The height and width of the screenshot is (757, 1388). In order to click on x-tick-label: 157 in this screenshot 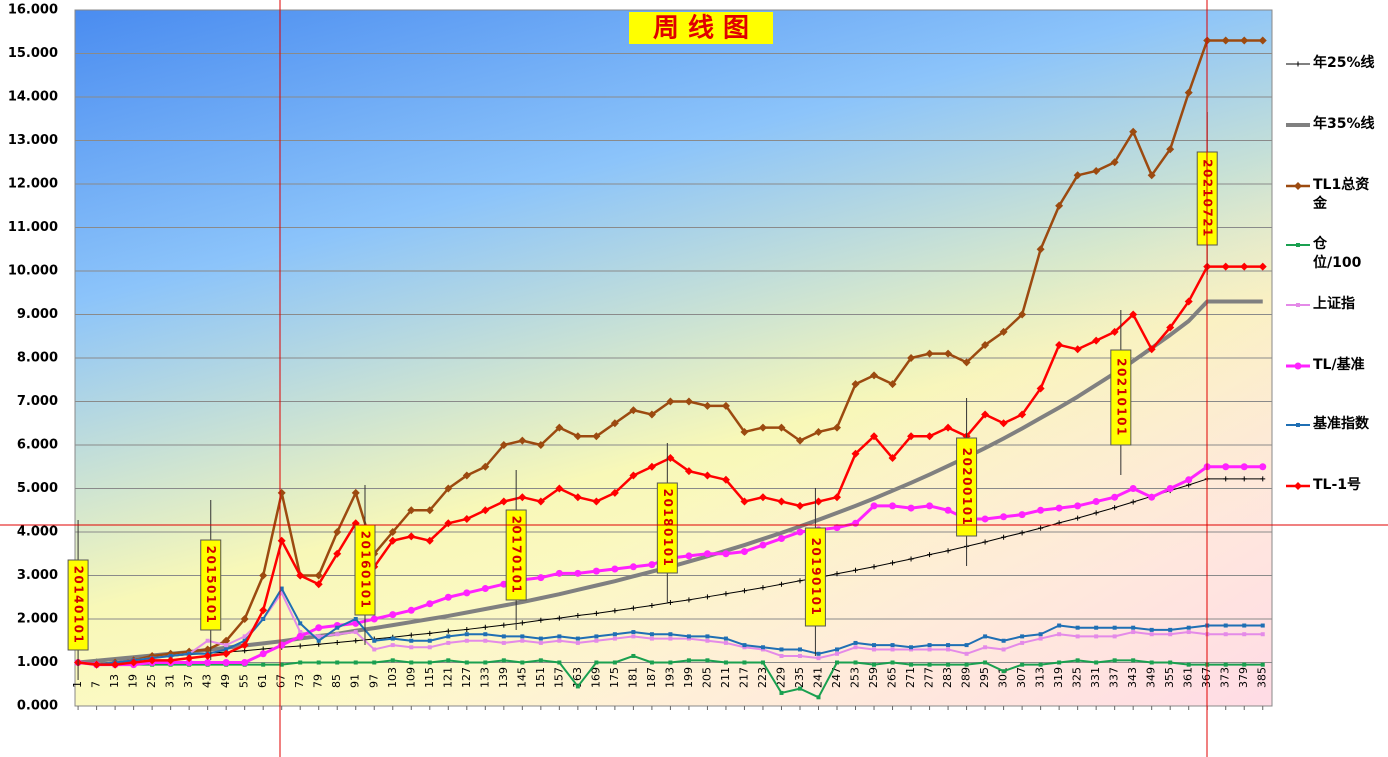, I will do `click(558, 677)`.